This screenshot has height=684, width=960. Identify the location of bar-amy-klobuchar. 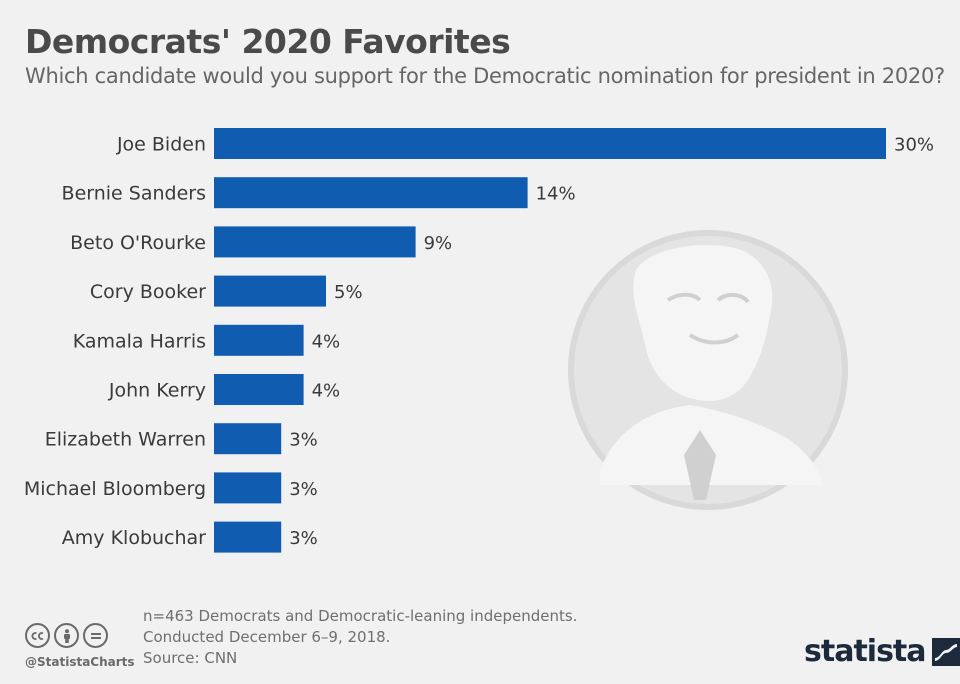
(248, 537).